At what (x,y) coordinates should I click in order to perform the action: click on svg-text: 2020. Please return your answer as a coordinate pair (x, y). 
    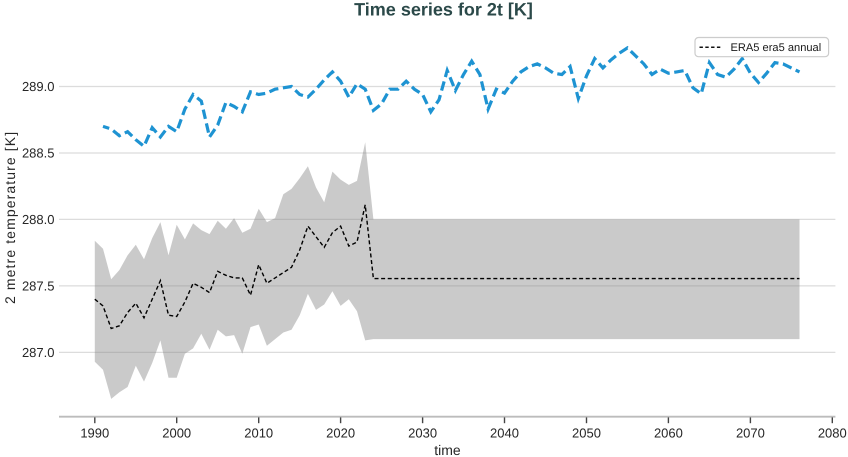
    Looking at the image, I should click on (340, 433).